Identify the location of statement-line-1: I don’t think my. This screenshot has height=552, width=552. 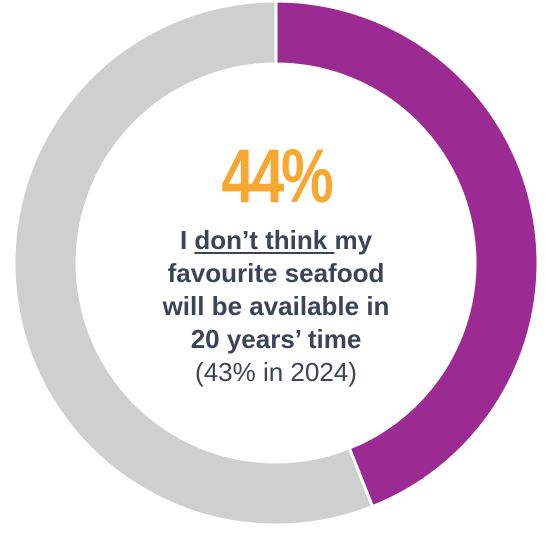
(276, 240).